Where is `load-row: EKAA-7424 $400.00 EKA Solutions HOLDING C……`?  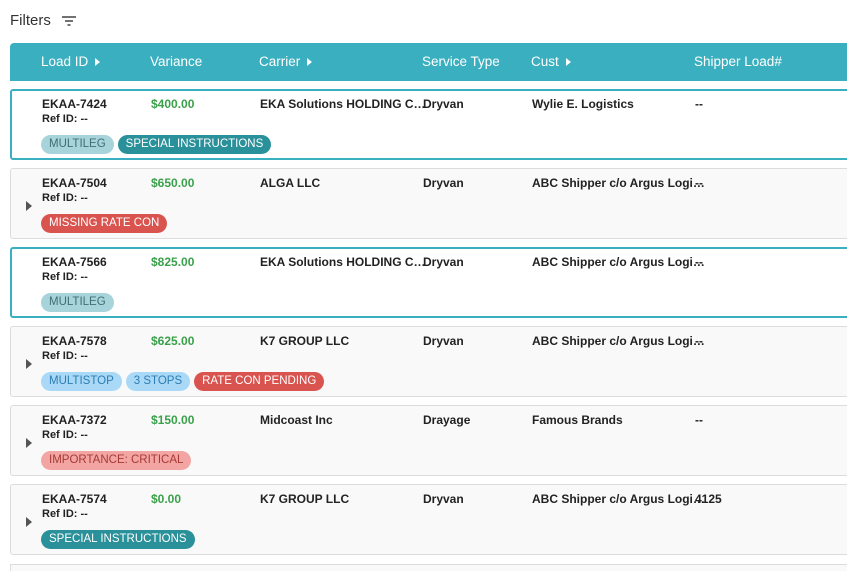
load-row: EKAA-7424 $400.00 EKA Solutions HOLDING C…… is located at coordinates (428, 124).